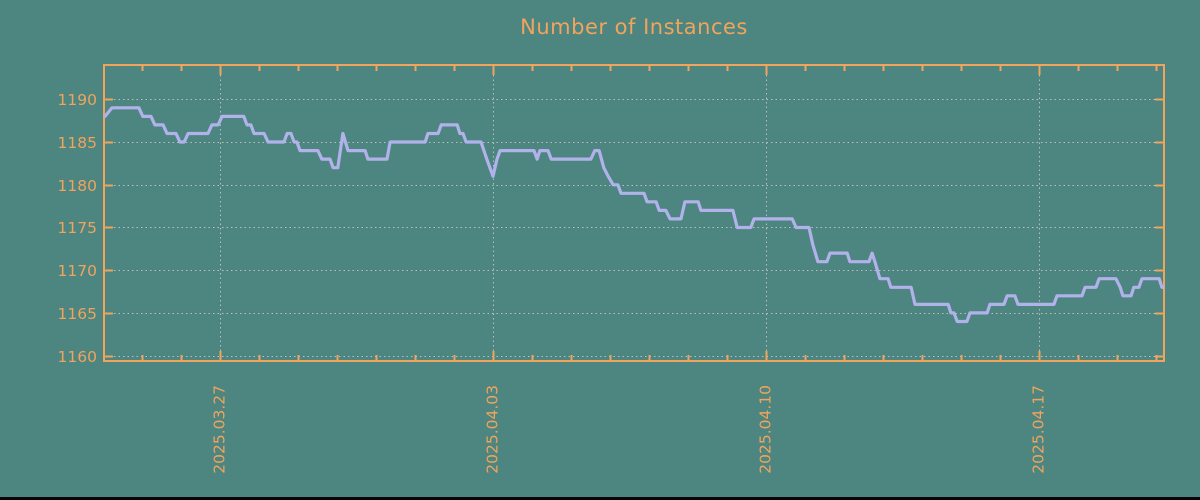  I want to click on x-tick-label: 2025.04.03, so click(493, 429).